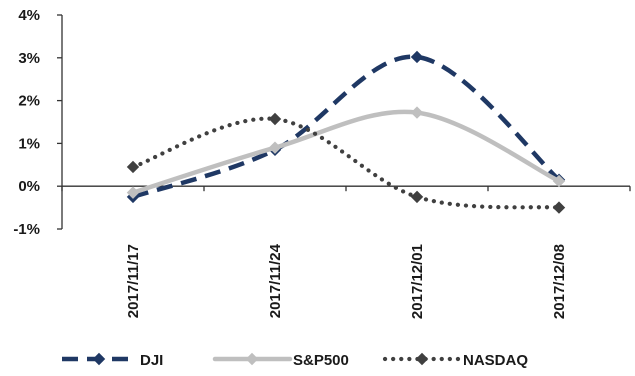 This screenshot has width=635, height=376. I want to click on y-tick-label: -1%, so click(26, 229).